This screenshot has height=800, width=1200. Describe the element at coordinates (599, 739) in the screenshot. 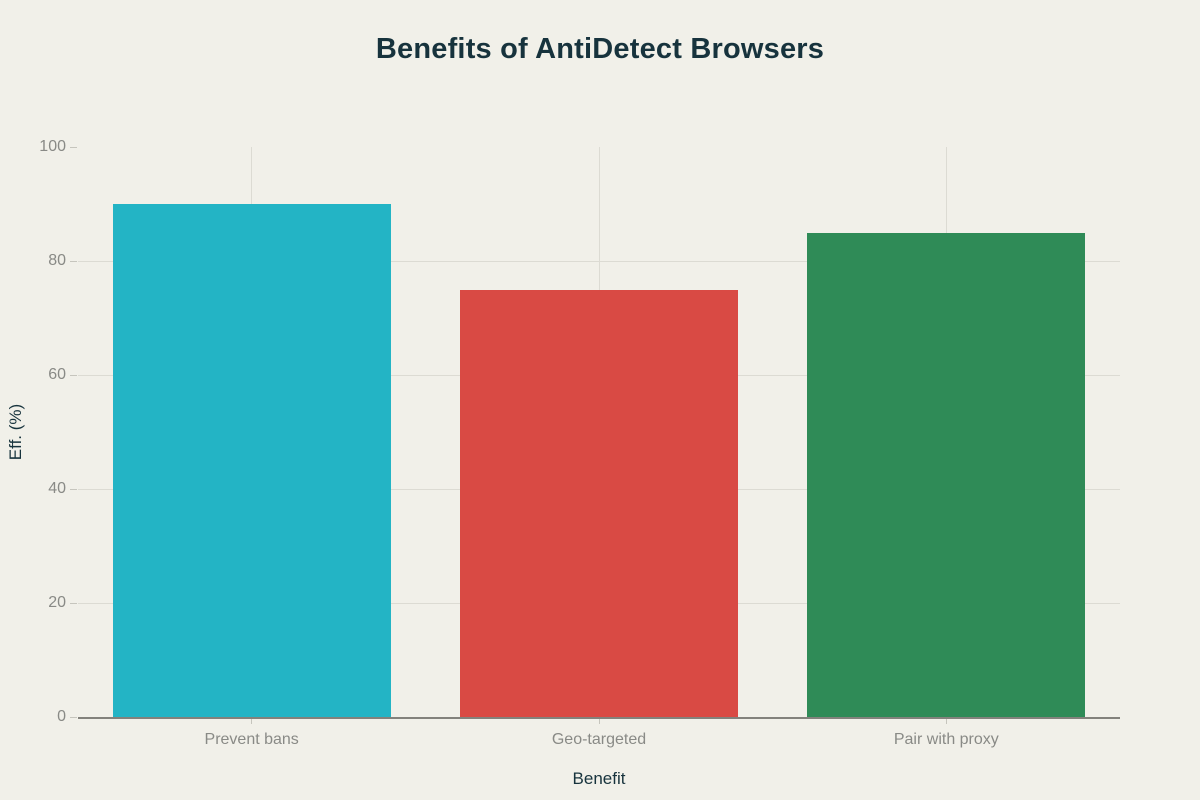

I see `x-tick-label: Geo-targeted` at that location.